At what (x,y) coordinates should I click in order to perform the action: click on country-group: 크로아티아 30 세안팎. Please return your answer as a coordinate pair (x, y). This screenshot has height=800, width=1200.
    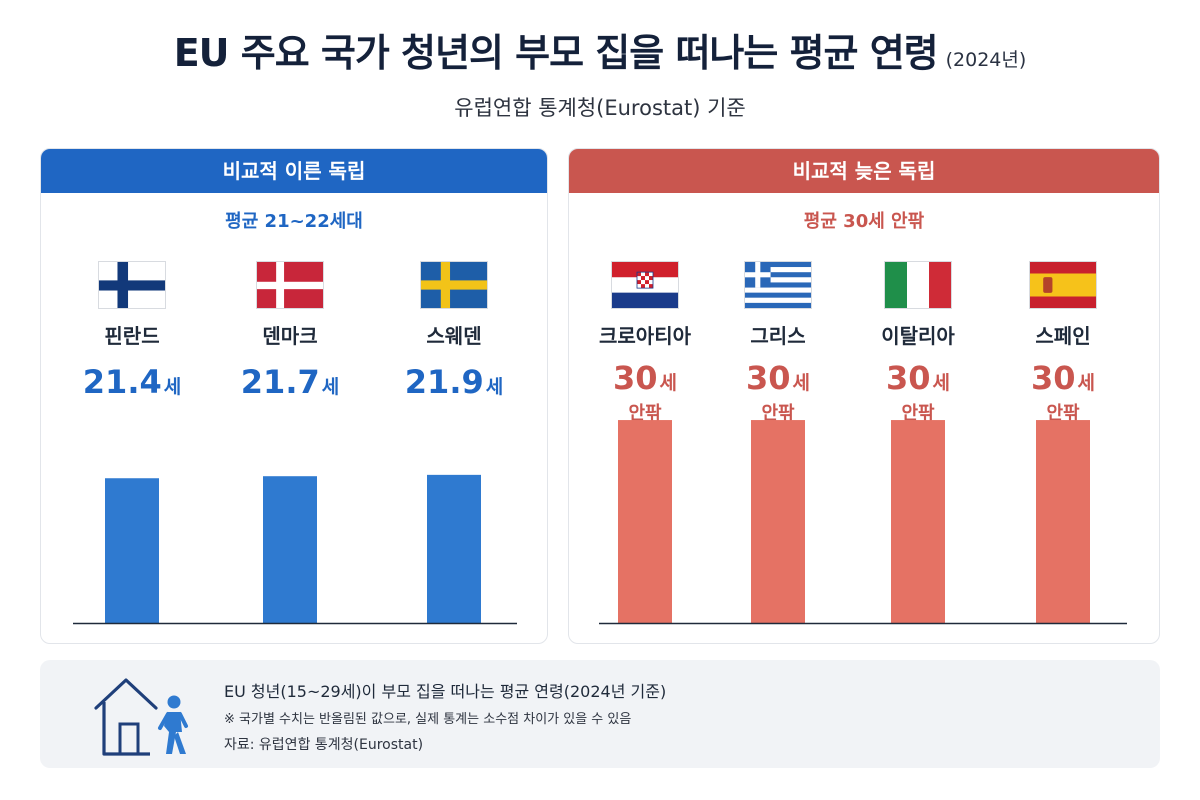
    Looking at the image, I should click on (645, 442).